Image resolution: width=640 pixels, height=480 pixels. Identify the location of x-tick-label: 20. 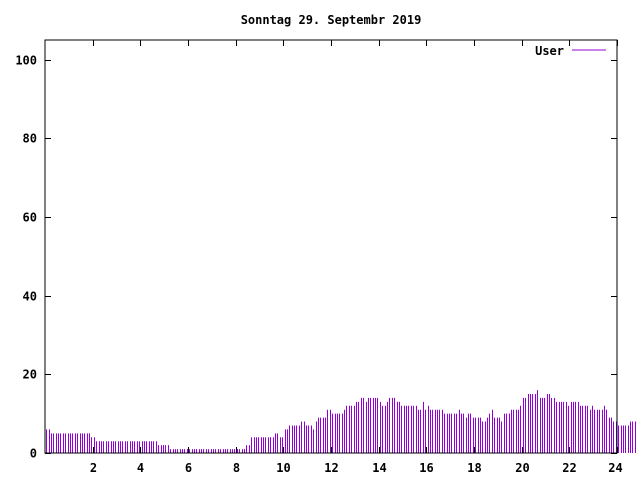
(522, 468).